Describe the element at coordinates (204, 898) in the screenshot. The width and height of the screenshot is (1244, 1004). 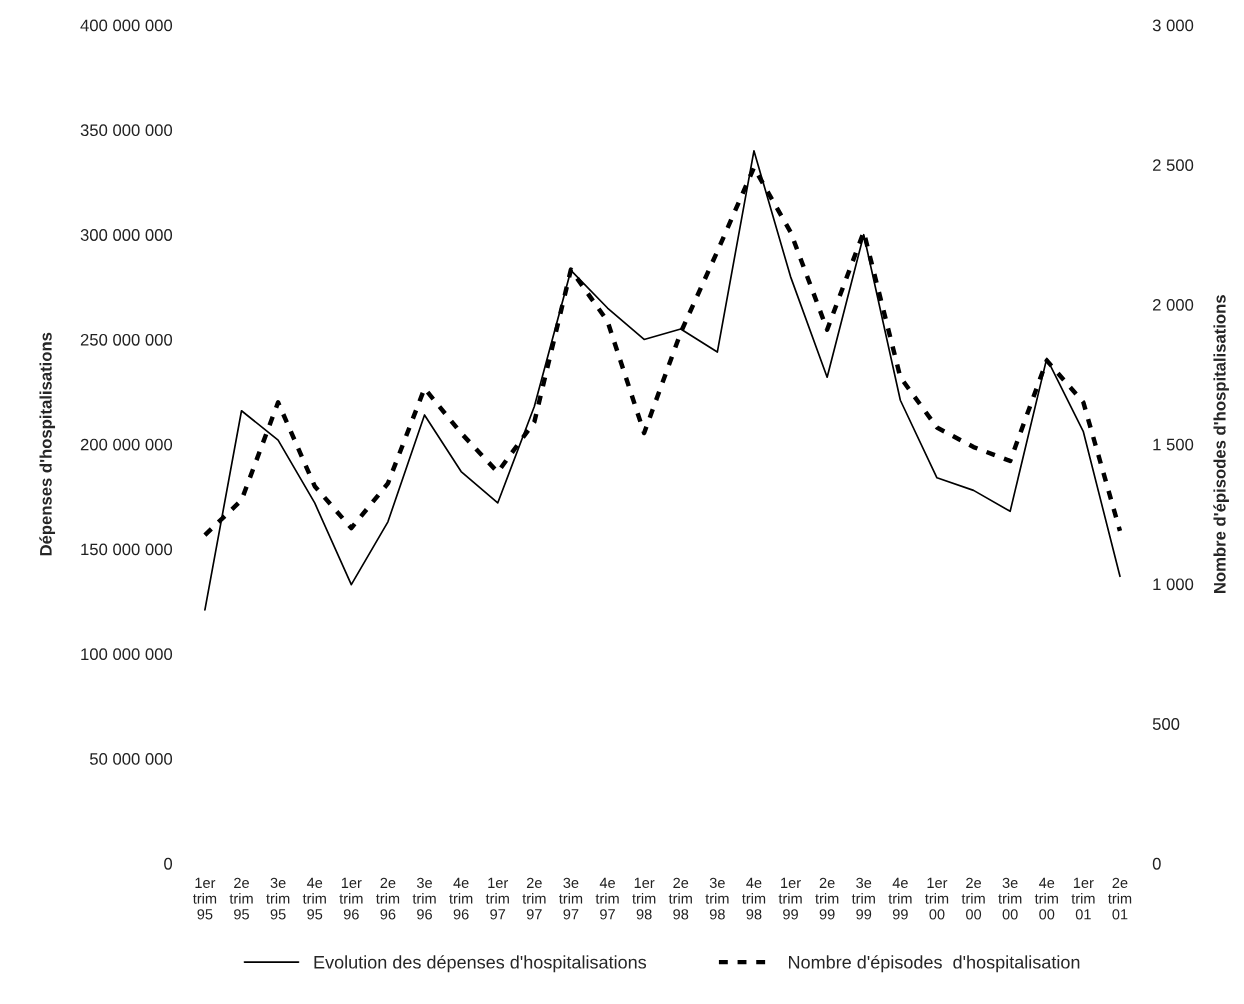
I see `x-tick-label: 1er trim 95` at that location.